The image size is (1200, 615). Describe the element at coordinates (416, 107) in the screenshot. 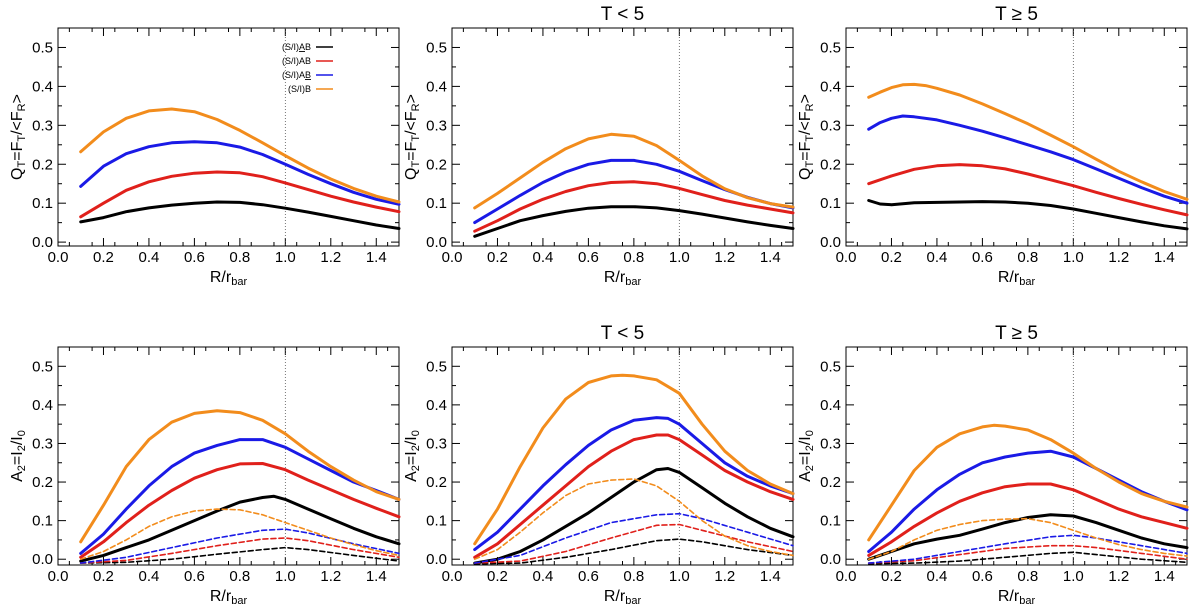

I see `y-axis-title-part: R` at that location.